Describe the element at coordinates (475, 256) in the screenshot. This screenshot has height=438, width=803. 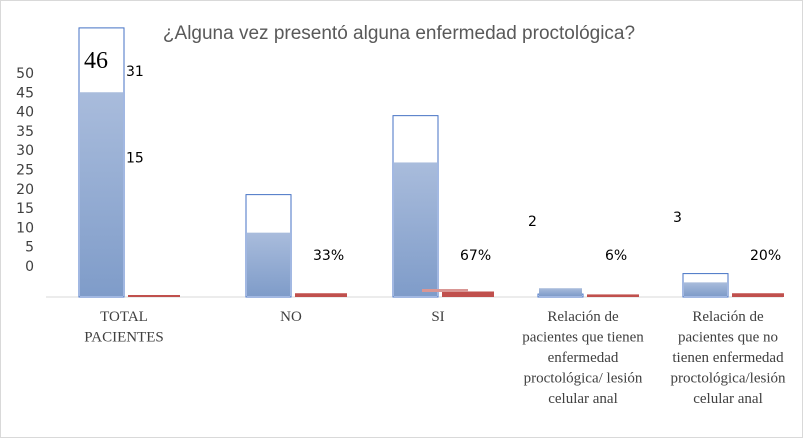
I see `data-label: 67%` at that location.